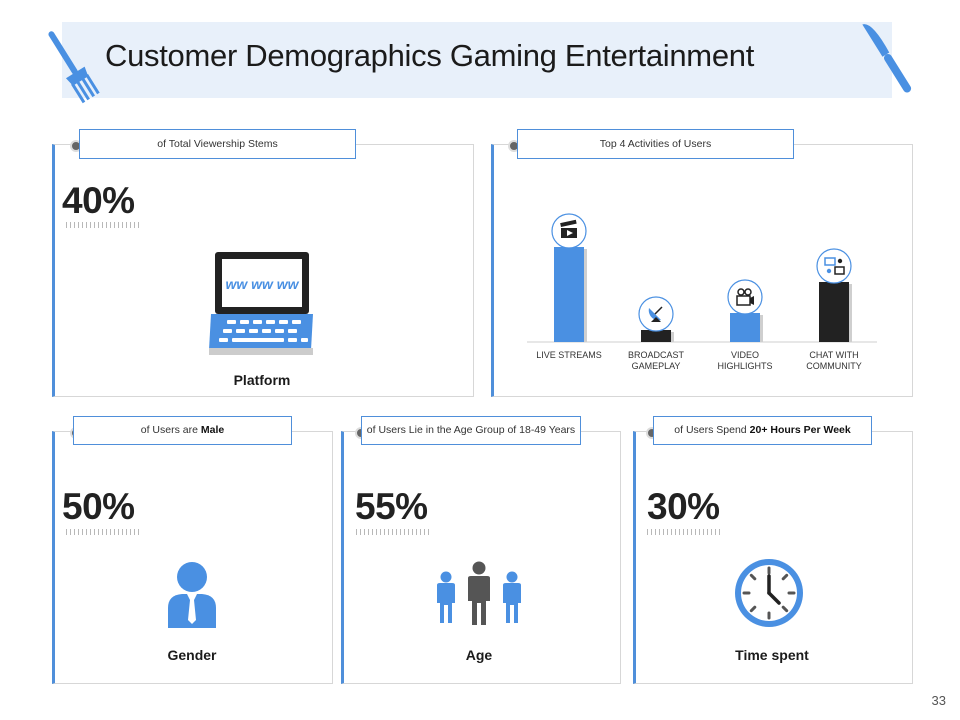 This screenshot has width=960, height=720. Describe the element at coordinates (104, 532) in the screenshot. I see `gender-percent-ticks` at that location.